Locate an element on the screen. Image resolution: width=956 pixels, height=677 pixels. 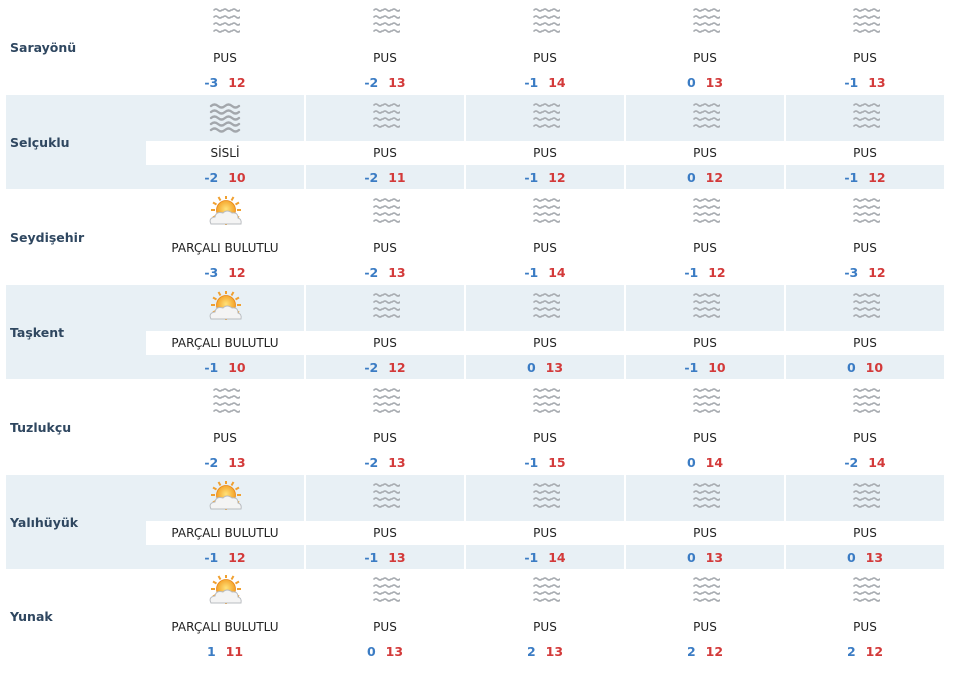
forecast-day-cell: PUS -2 13 is located at coordinates (385, 237).